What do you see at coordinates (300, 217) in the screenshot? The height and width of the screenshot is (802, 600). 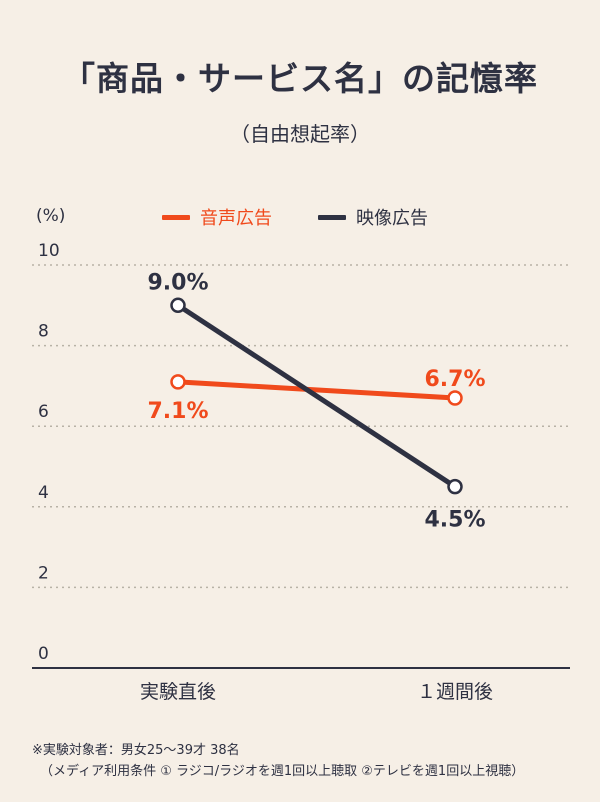 I see `legend: 音声広告 映像広告` at bounding box center [300, 217].